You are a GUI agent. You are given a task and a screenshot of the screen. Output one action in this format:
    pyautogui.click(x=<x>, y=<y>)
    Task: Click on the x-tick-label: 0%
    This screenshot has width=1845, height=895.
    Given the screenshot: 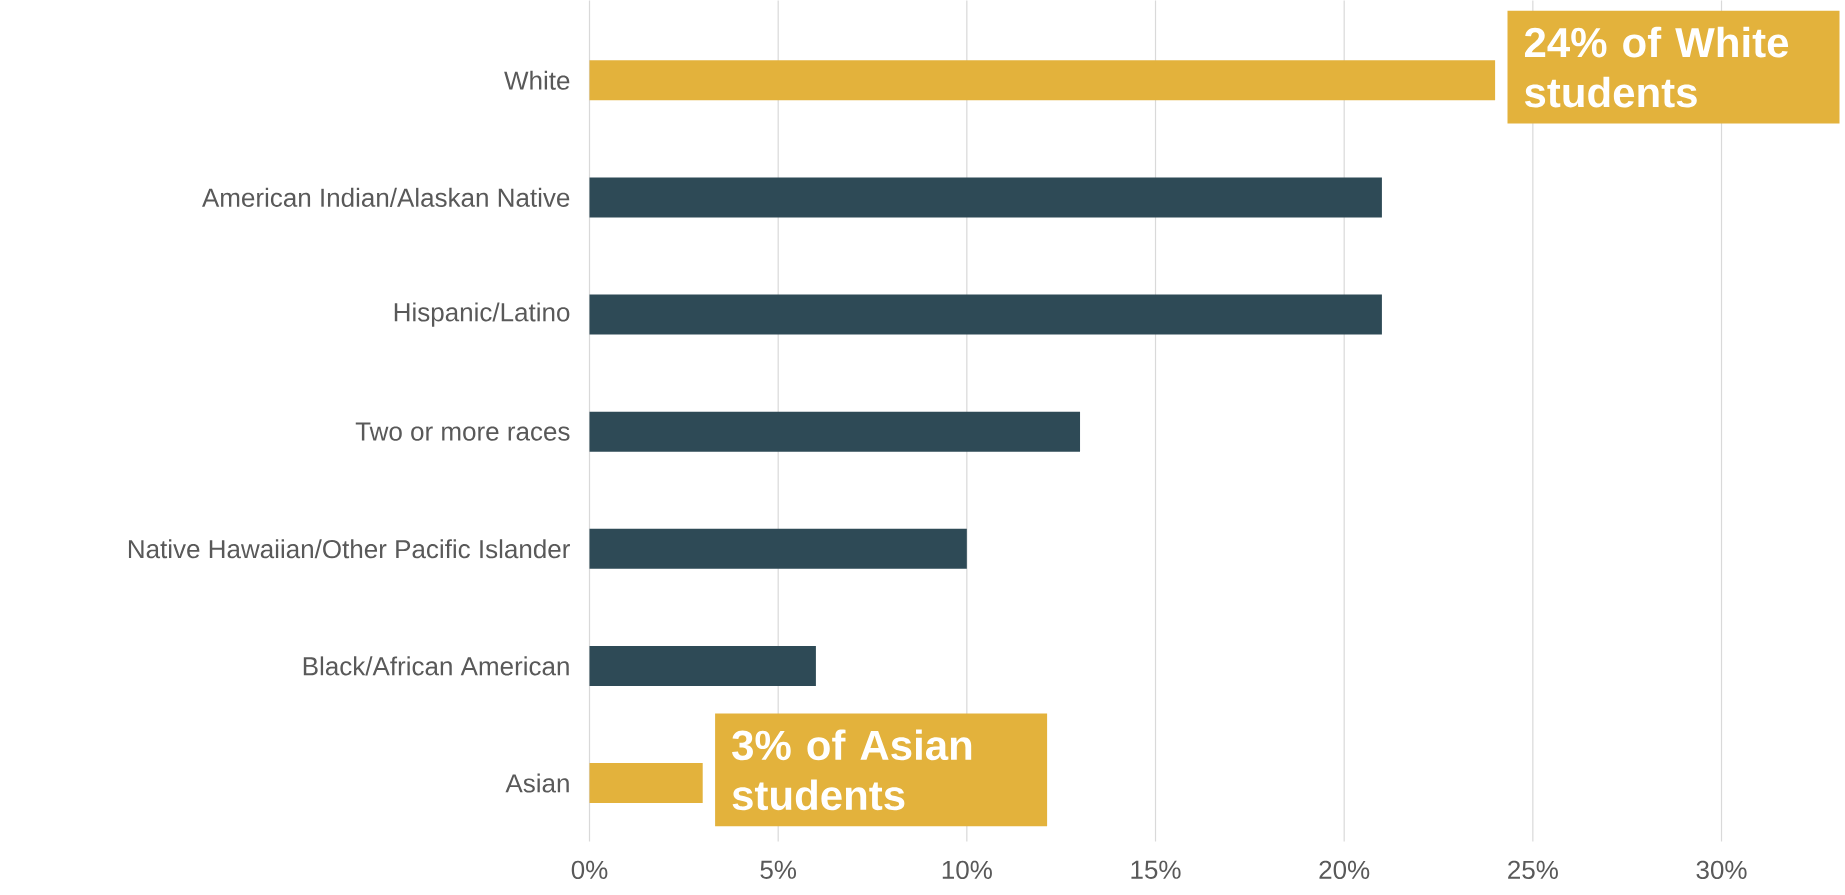 What is the action you would take?
    pyautogui.click(x=589, y=870)
    